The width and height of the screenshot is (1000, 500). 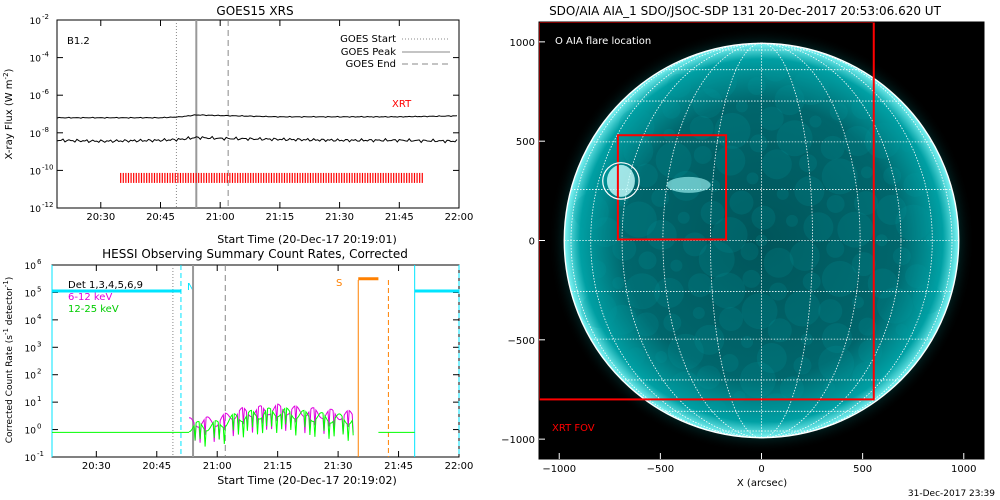 What do you see at coordinates (93, 309) in the screenshot?
I see `legend-12-25-kev: 12-25 keV` at bounding box center [93, 309].